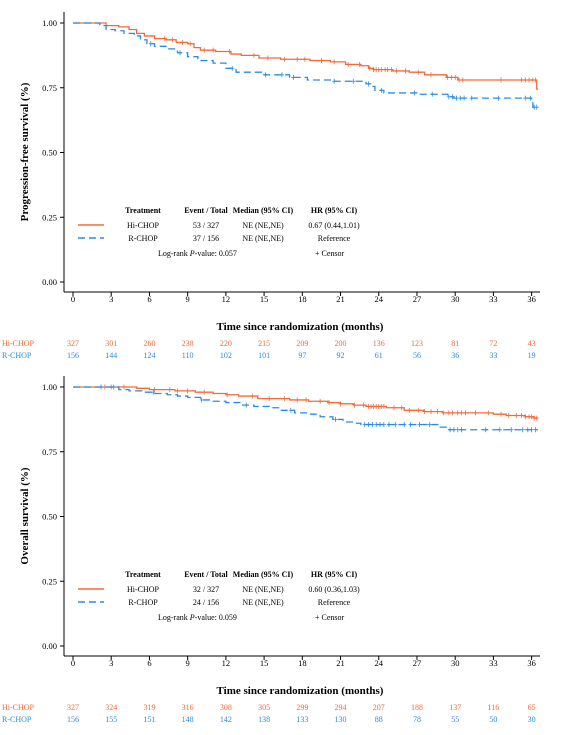  What do you see at coordinates (532, 343) in the screenshot?
I see `at-risk-count: 43` at bounding box center [532, 343].